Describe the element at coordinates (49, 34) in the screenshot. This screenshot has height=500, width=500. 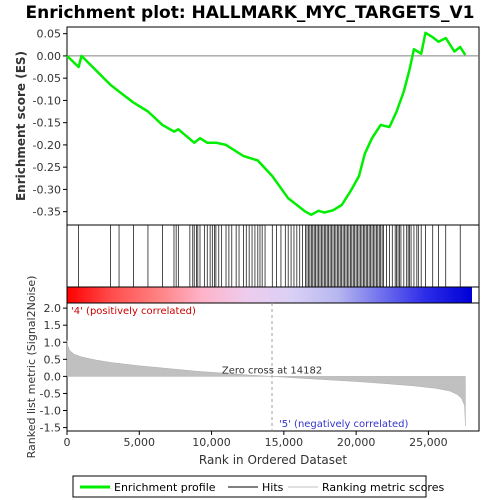
I see `es-y-tick-label: 0.05` at that location.